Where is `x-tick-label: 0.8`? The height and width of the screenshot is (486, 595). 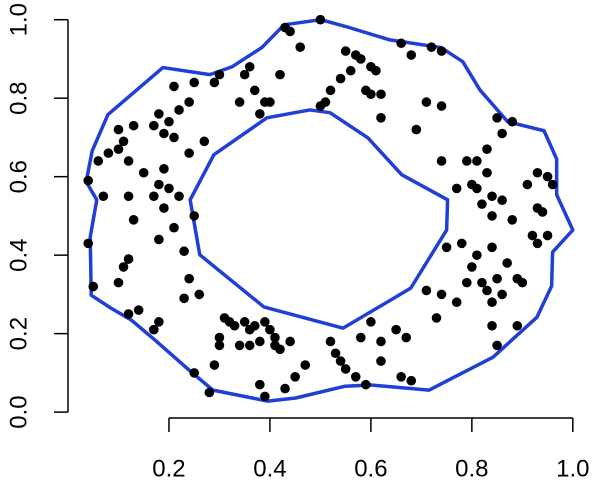
x-tick-label: 0.8 is located at coordinates (471, 468).